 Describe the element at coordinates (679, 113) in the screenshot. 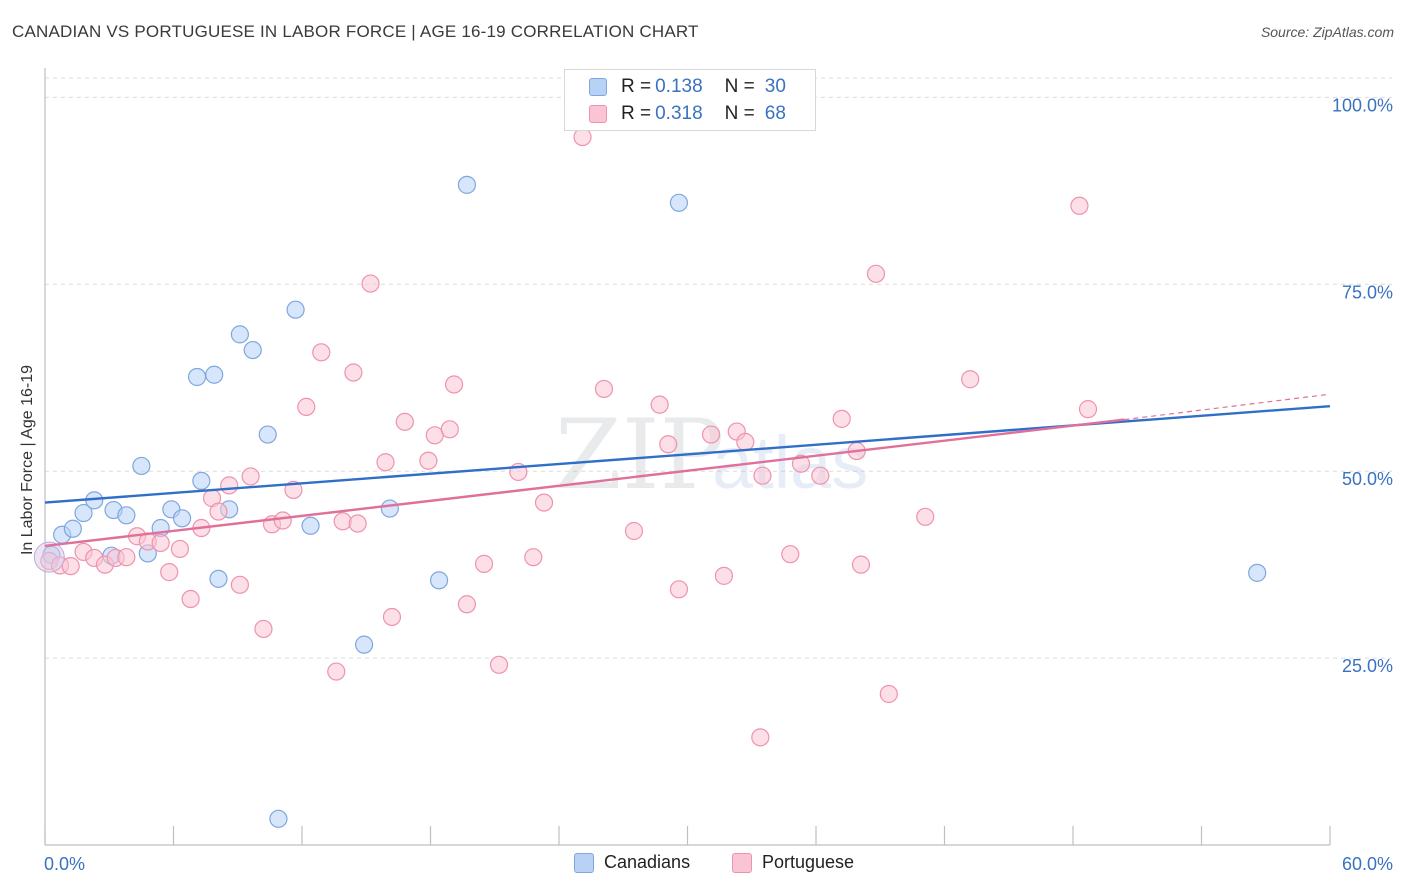

I see `legend-r-value: 0.318` at that location.